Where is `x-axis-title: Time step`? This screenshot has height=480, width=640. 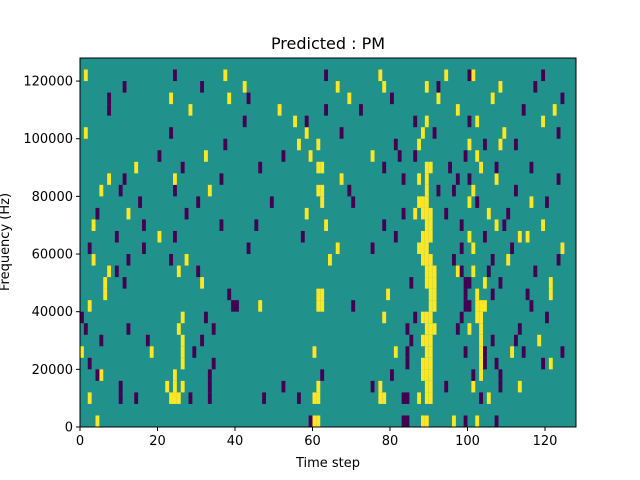
x-axis-title: Time step is located at coordinates (327, 463).